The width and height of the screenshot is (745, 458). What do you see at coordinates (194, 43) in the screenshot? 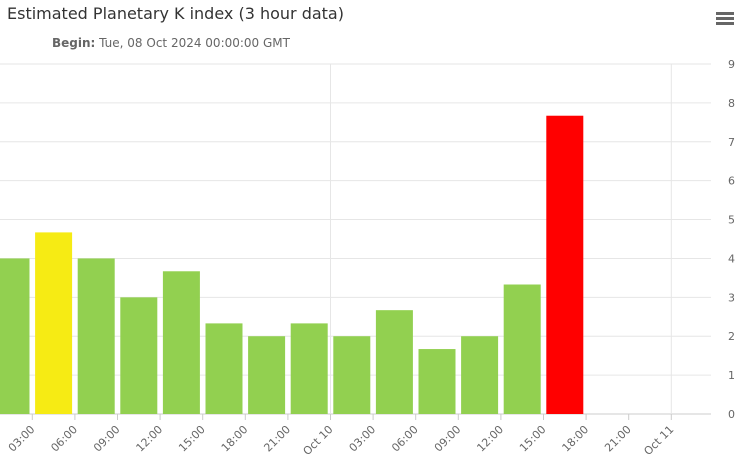
I see `subtitle-value: Tue, 08 Oct 2024 00:00:00 GMT` at bounding box center [194, 43].